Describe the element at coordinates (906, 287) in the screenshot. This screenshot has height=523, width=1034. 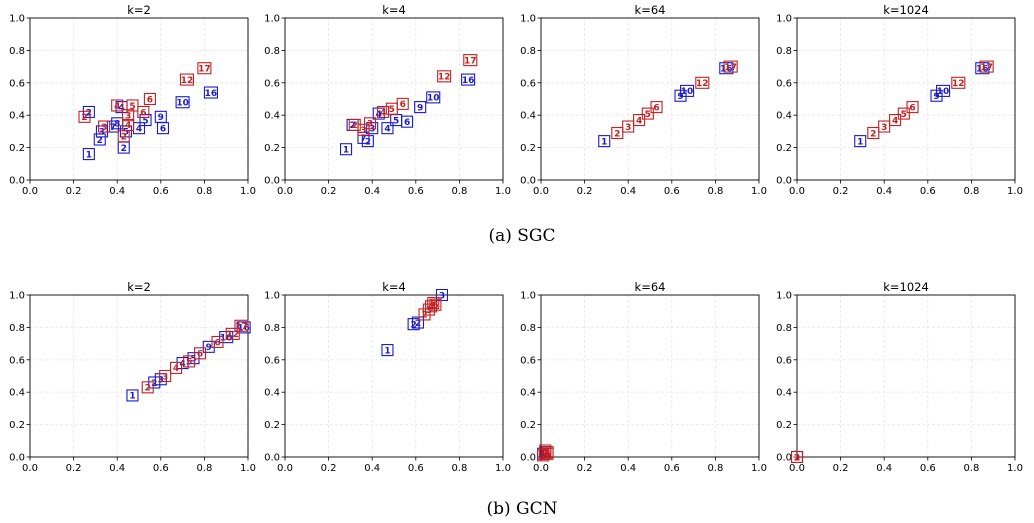
I see `plot-title: k=1024` at that location.